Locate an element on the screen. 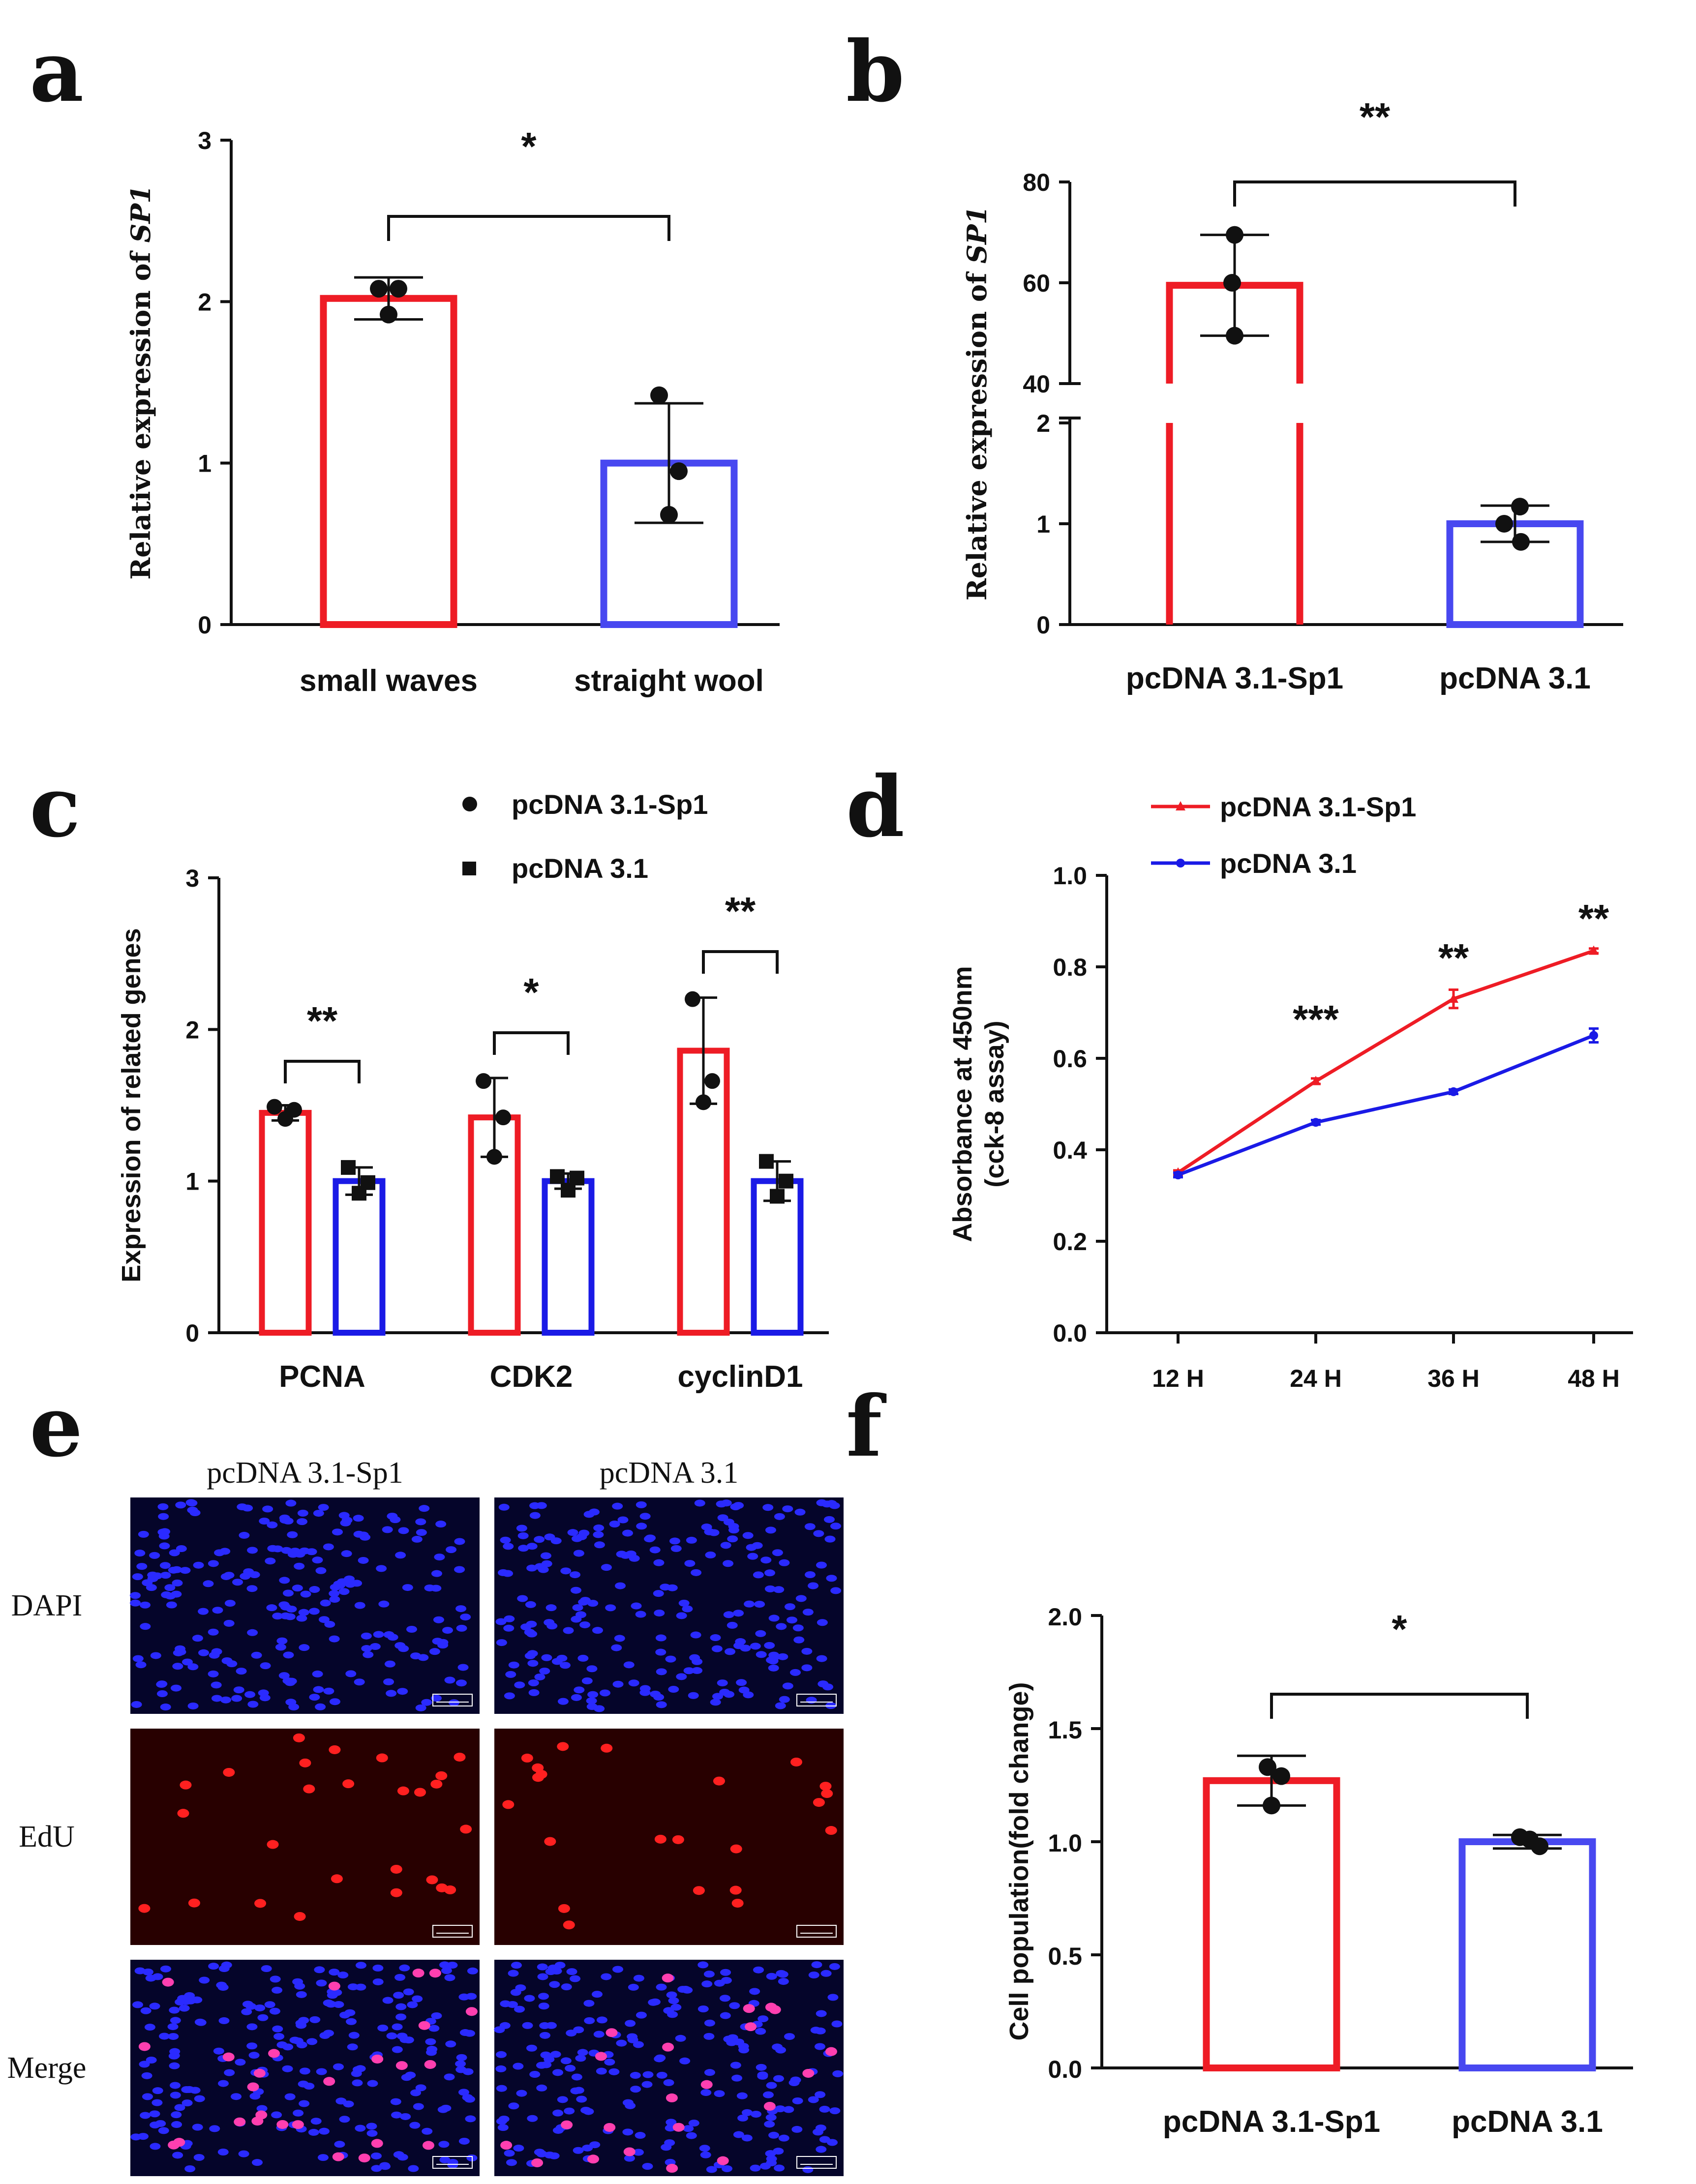  significance-label: ** is located at coordinates (740, 911).